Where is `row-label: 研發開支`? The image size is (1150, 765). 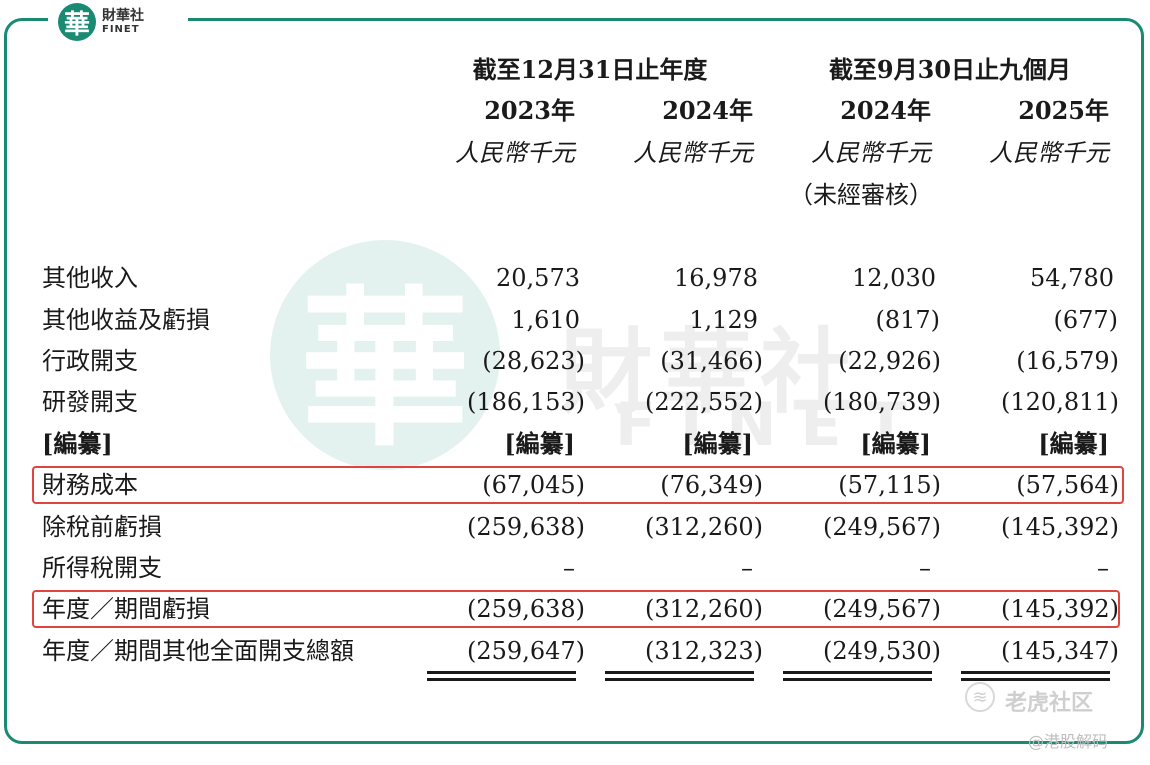
row-label: 研發開支 is located at coordinates (90, 402).